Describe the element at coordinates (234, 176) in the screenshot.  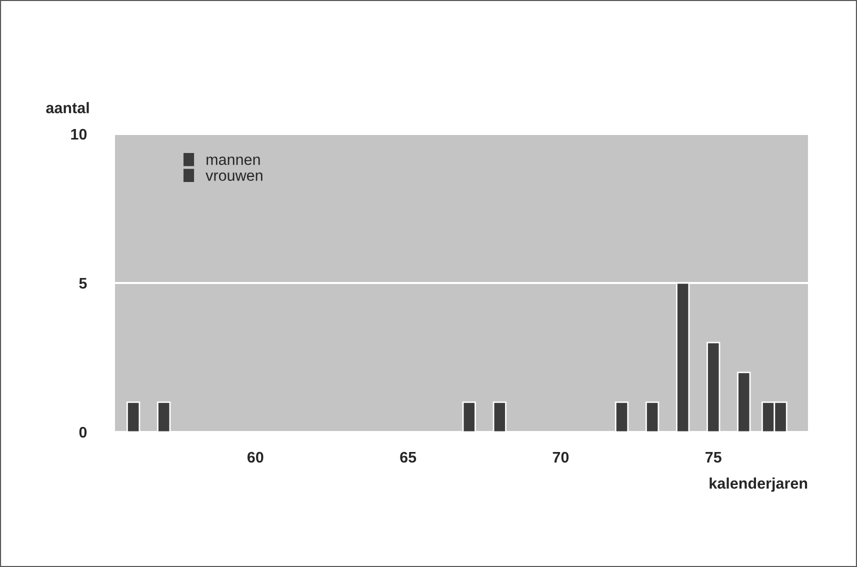
I see `legend-label: vrouwen` at that location.